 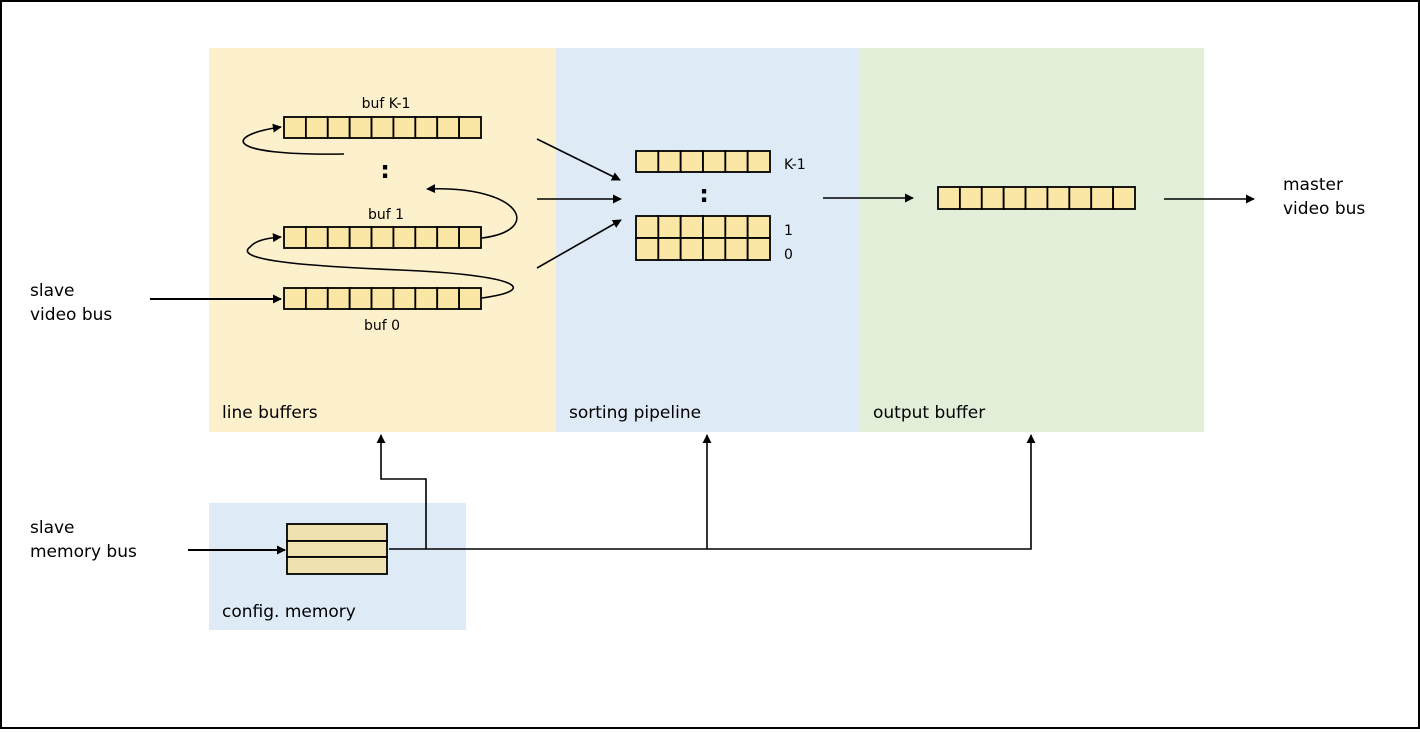 I want to click on output-buffer-label: output buffer, so click(x=929, y=413).